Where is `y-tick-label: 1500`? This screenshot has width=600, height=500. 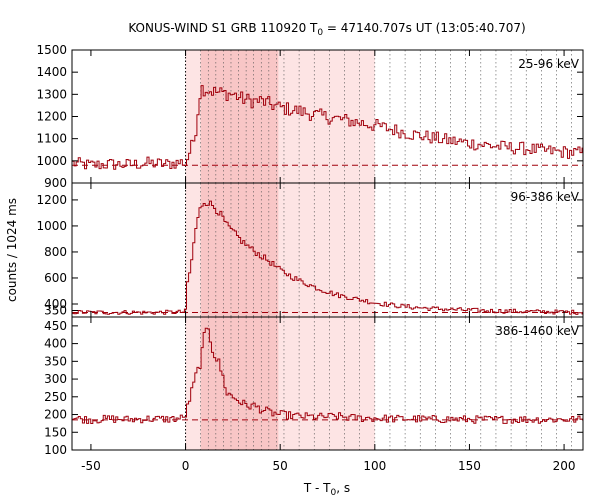
y-tick-label: 1500 is located at coordinates (51, 50).